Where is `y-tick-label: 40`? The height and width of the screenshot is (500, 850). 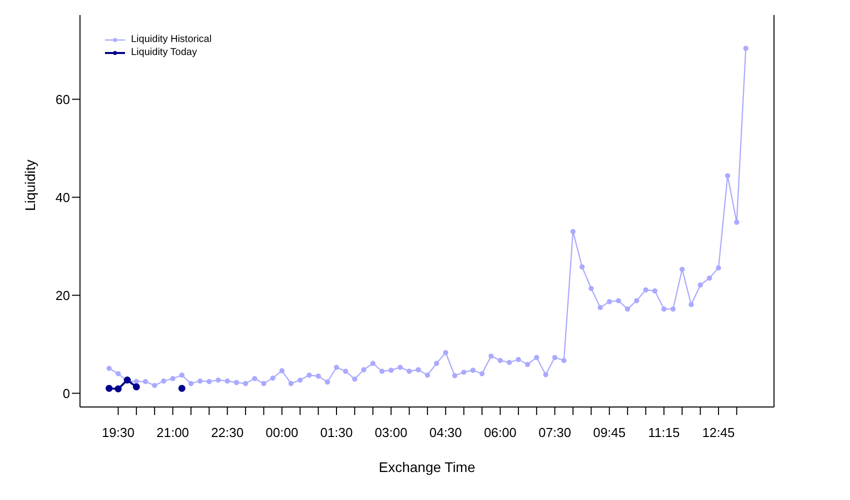 y-tick-label: 40 is located at coordinates (63, 197).